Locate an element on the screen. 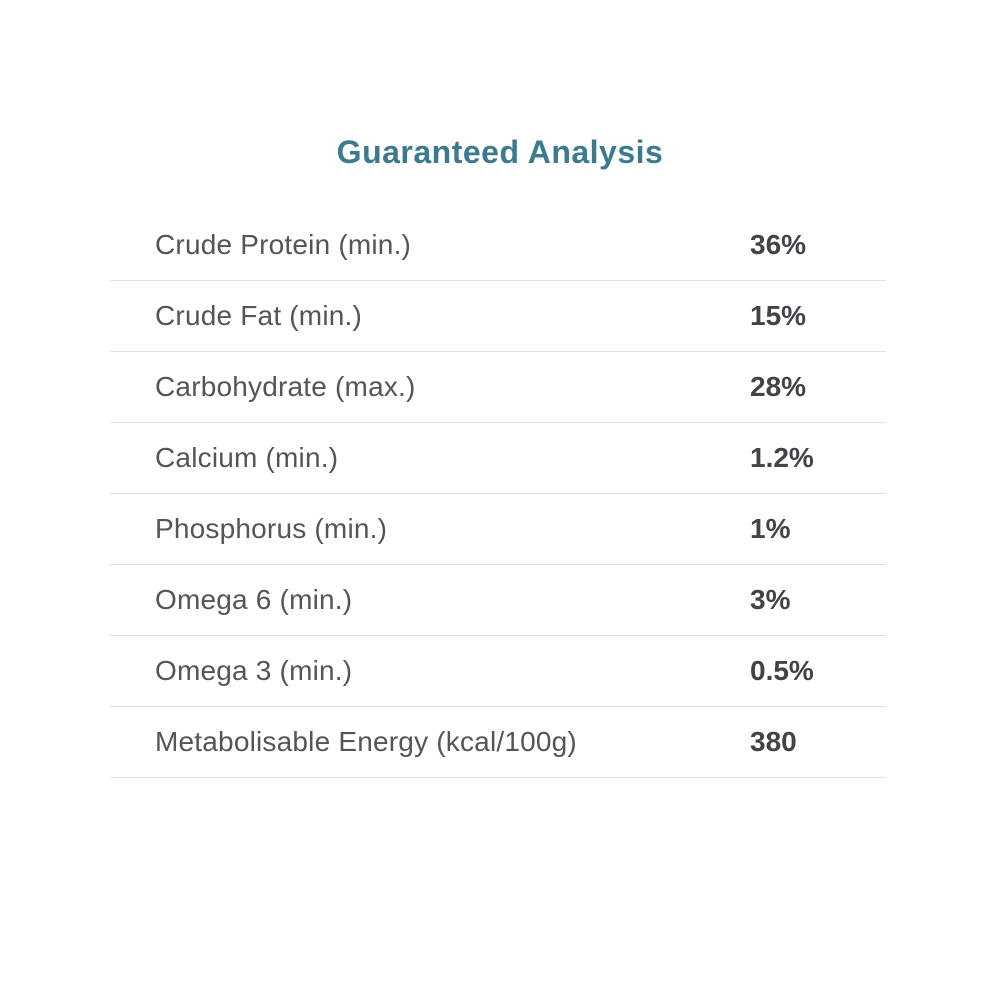  row-label: Crude Fat (min.) is located at coordinates (259, 315).